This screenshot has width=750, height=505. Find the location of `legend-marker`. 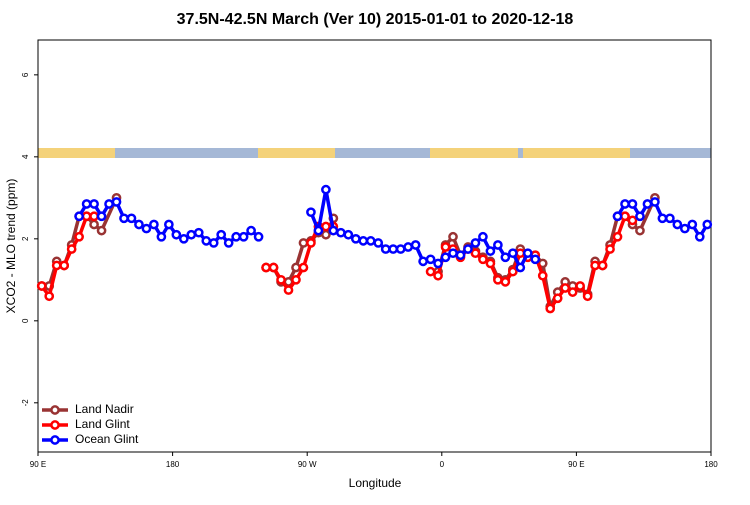

legend-marker is located at coordinates (55, 440).